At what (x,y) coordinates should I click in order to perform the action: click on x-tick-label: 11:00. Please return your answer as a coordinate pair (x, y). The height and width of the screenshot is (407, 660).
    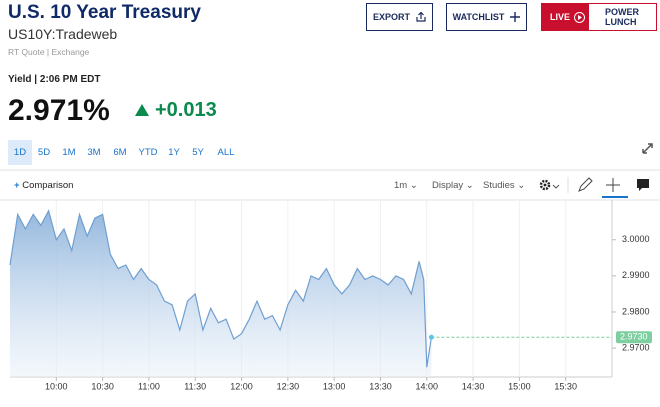
    Looking at the image, I should click on (149, 386).